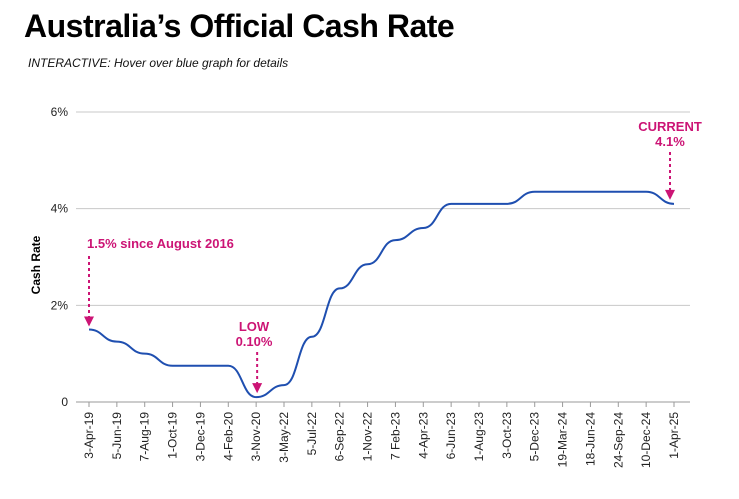  I want to click on x-tick-label: 3-Apr-19, so click(89, 435).